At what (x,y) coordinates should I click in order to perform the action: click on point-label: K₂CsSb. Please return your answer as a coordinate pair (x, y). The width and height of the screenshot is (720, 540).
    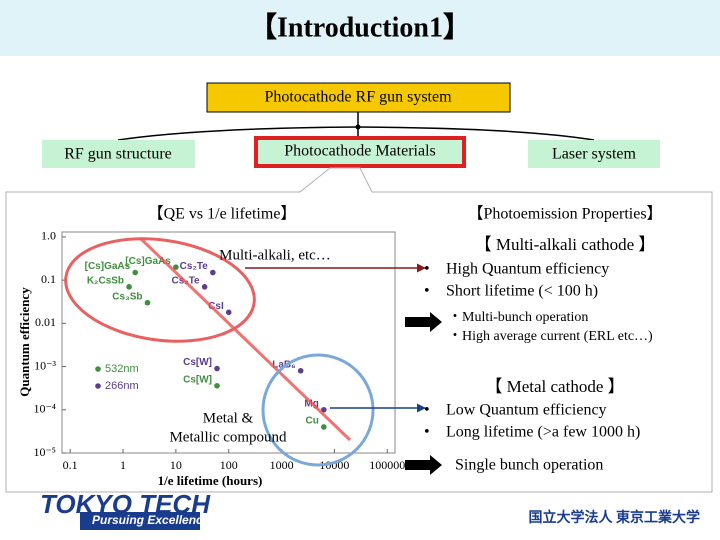
    Looking at the image, I should click on (105, 280).